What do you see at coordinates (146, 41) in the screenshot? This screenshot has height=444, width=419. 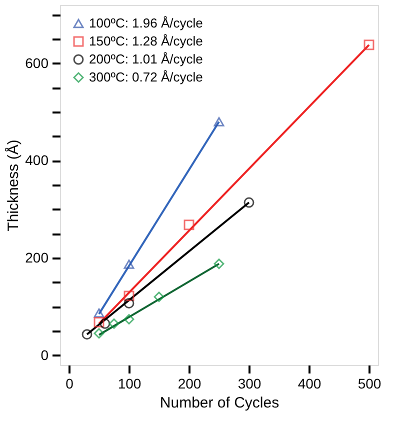 I see `legend-label: 150ºC: 1.28 Å/cycle` at bounding box center [146, 41].